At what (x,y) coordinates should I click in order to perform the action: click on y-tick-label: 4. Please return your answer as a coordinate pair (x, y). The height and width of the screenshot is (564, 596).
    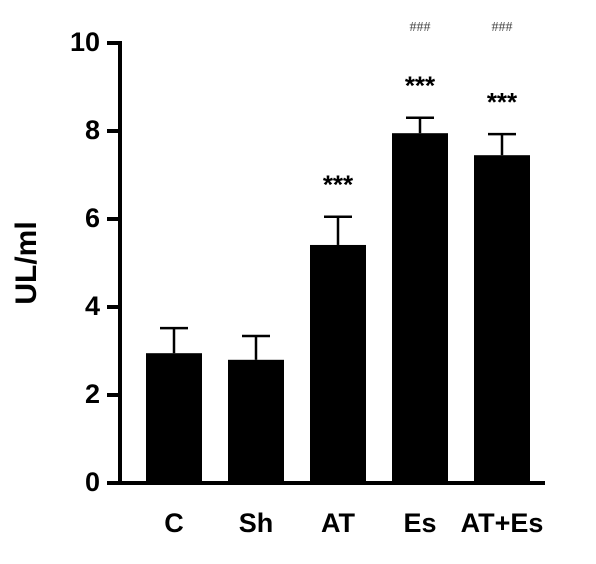
    Looking at the image, I should click on (92, 306).